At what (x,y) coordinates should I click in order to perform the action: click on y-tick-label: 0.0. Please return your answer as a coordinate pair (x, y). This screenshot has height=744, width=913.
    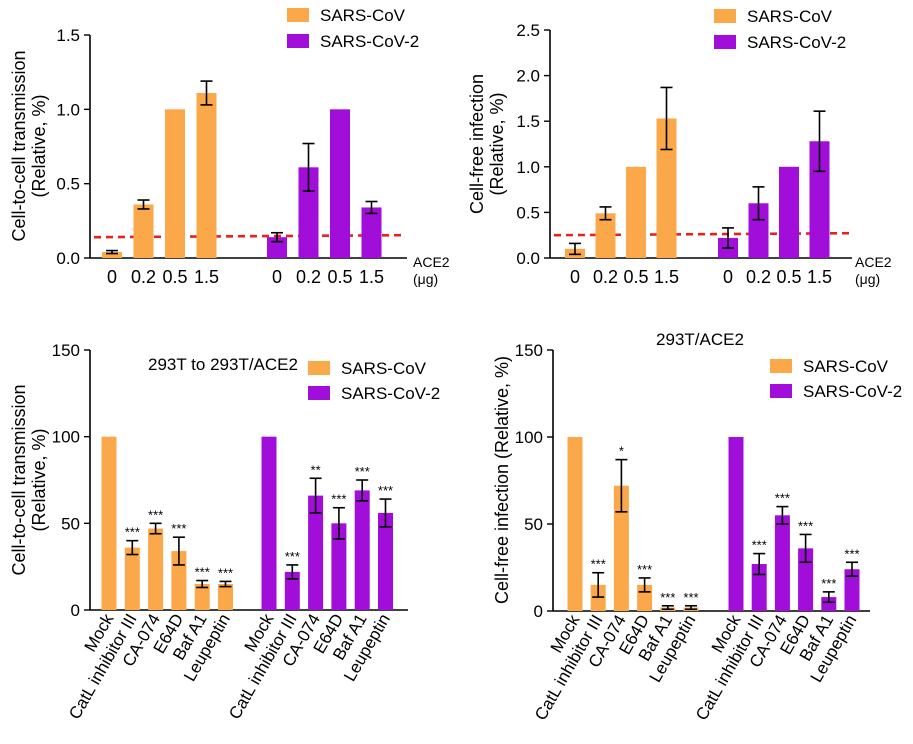
    Looking at the image, I should click on (528, 258).